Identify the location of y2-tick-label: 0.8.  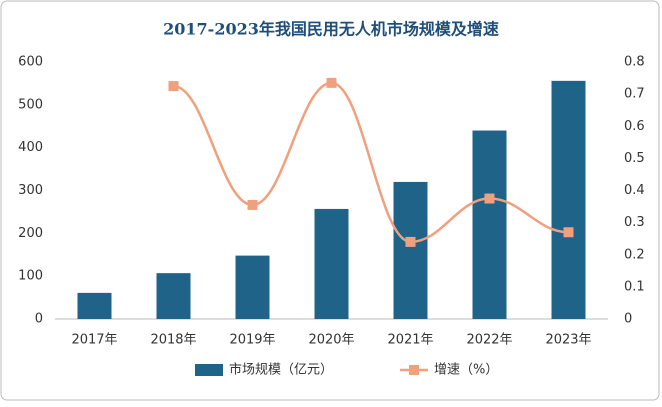
(634, 62).